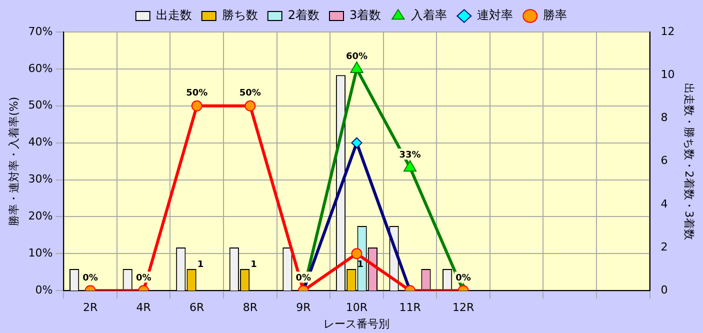 The height and width of the screenshot is (333, 703). I want to click on x-tick-label: 6R, so click(197, 307).